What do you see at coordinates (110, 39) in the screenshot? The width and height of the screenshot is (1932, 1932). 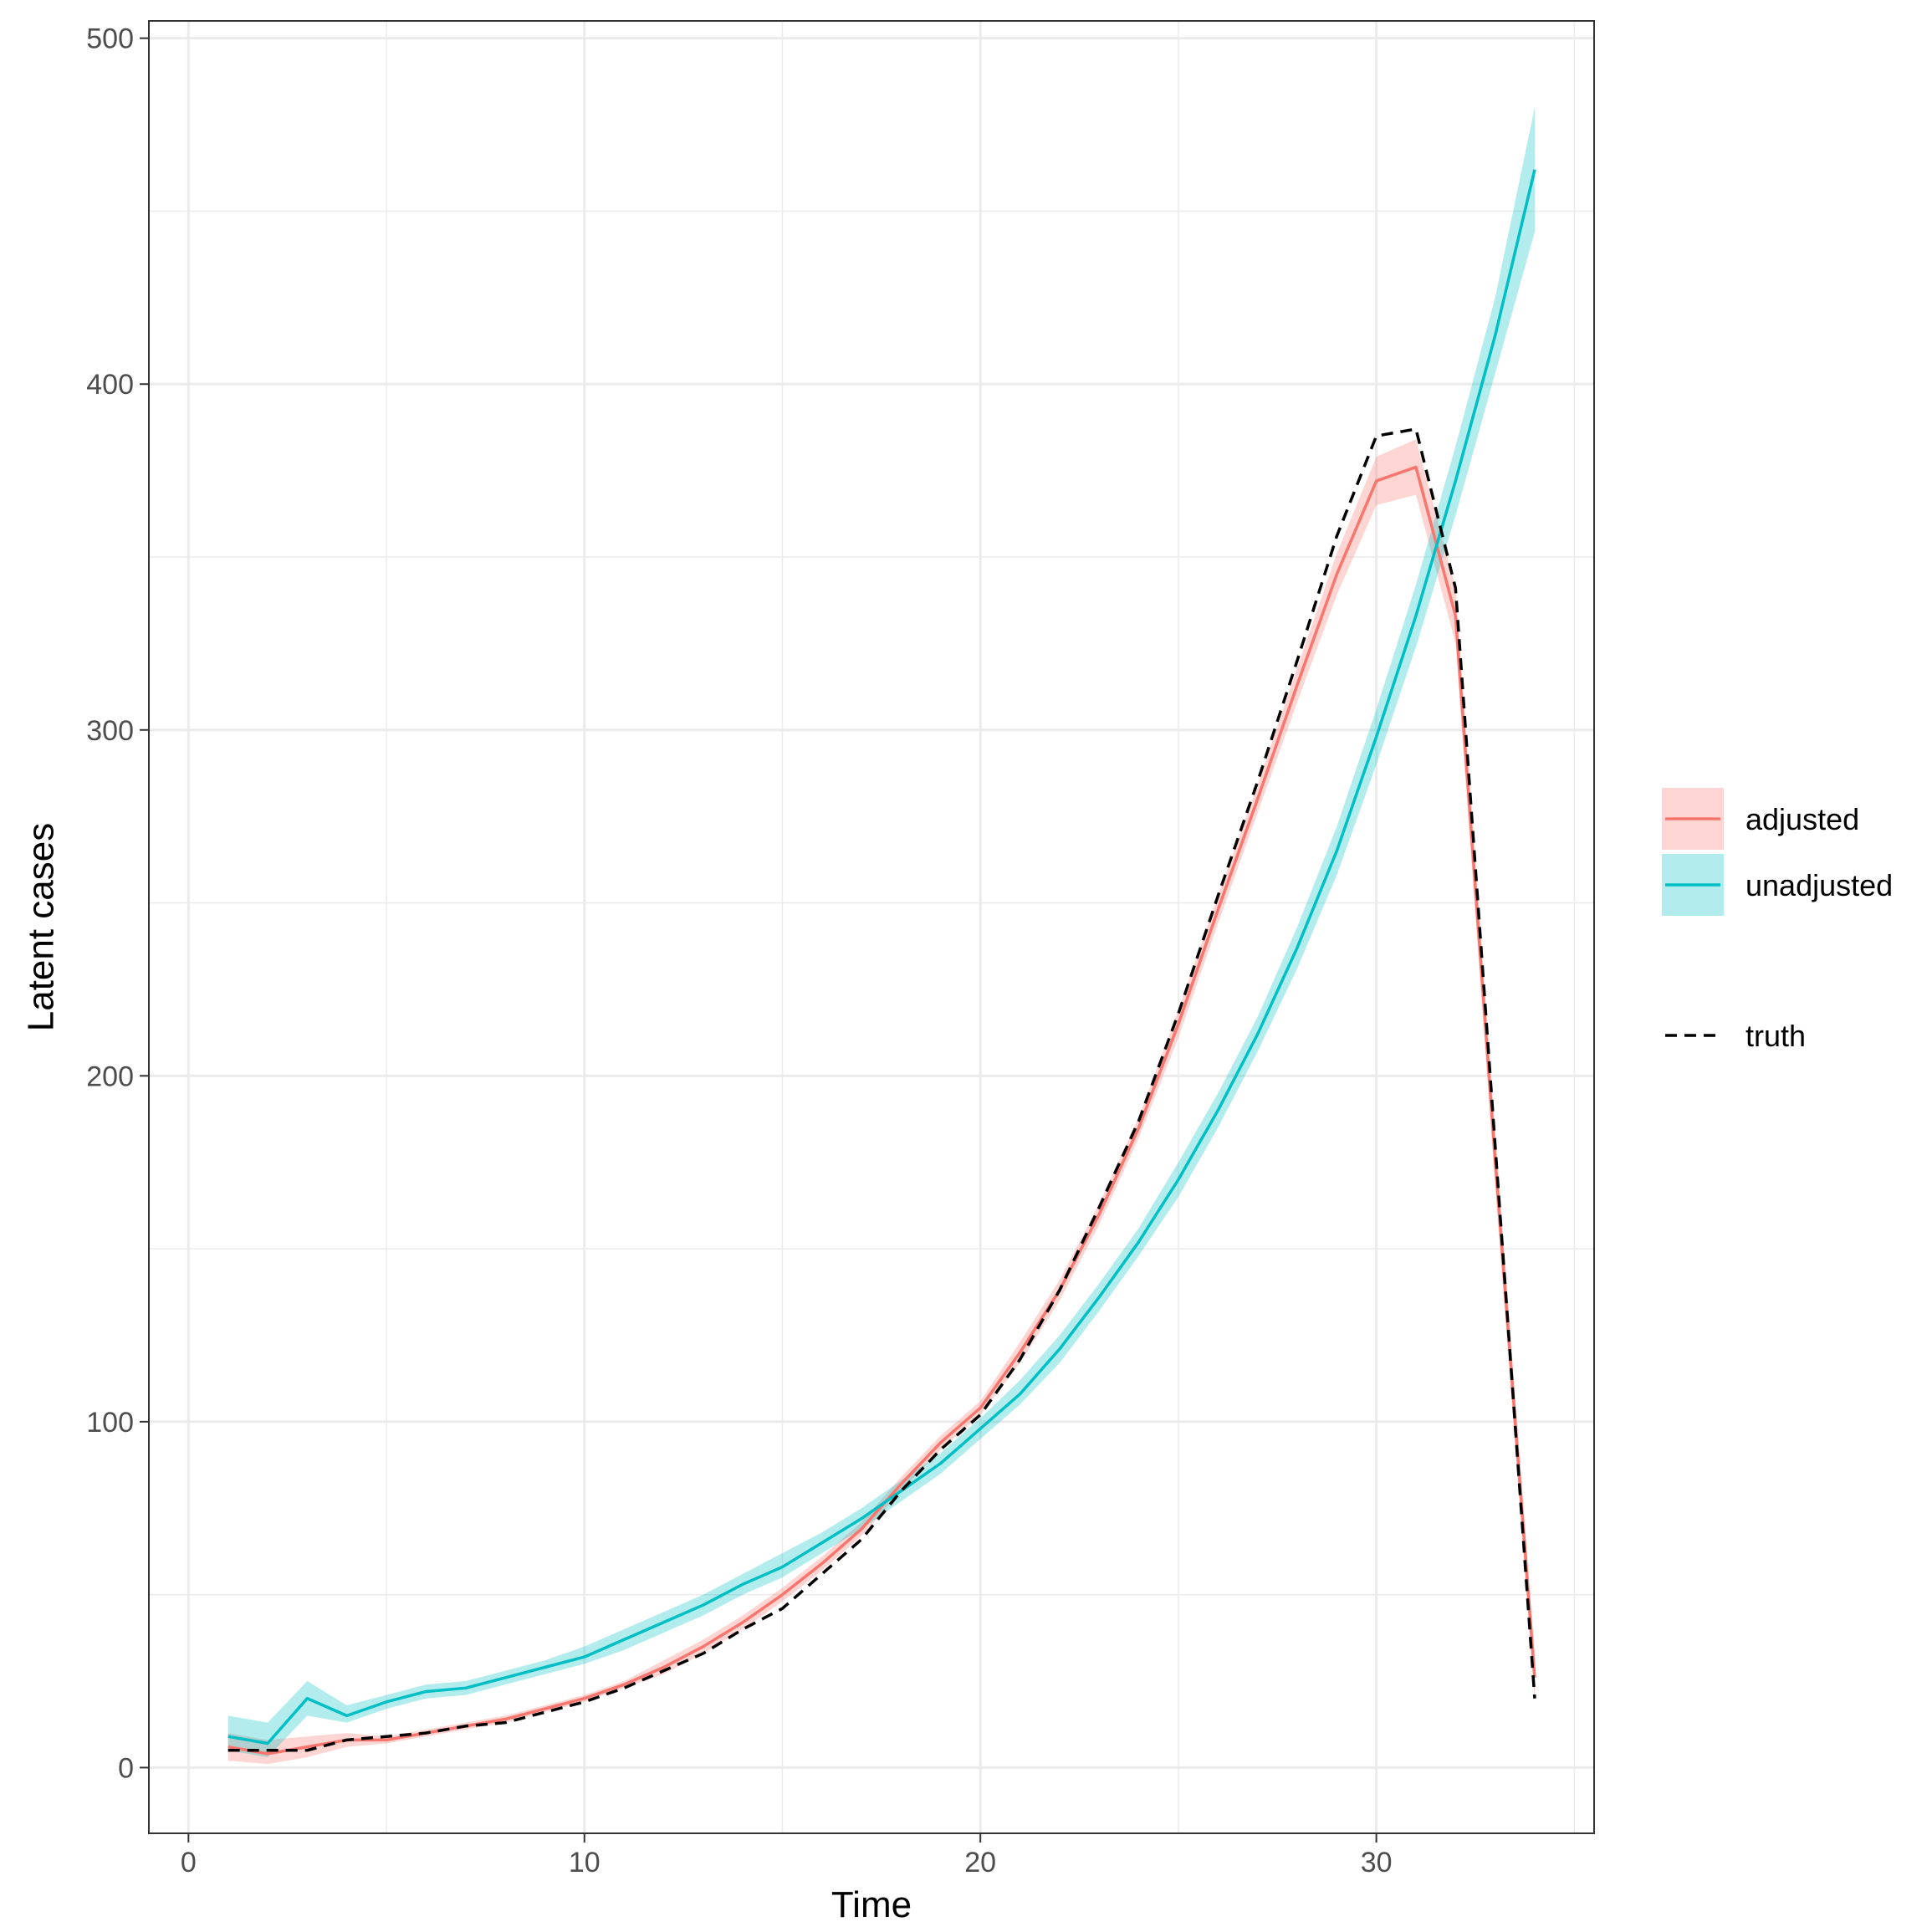 I see `y-tick-label: 500` at bounding box center [110, 39].